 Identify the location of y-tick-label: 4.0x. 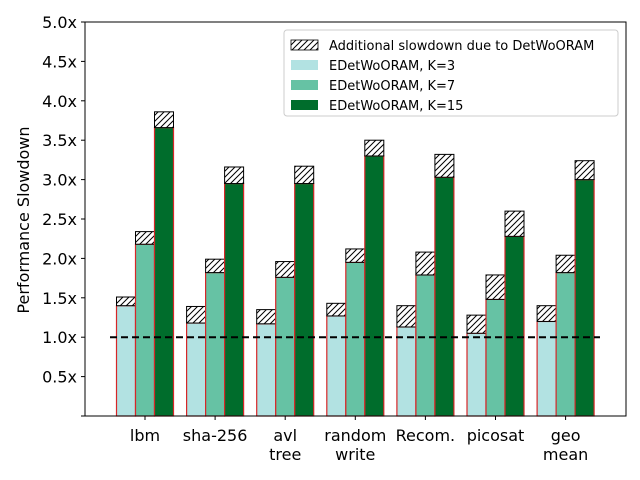
(59, 101).